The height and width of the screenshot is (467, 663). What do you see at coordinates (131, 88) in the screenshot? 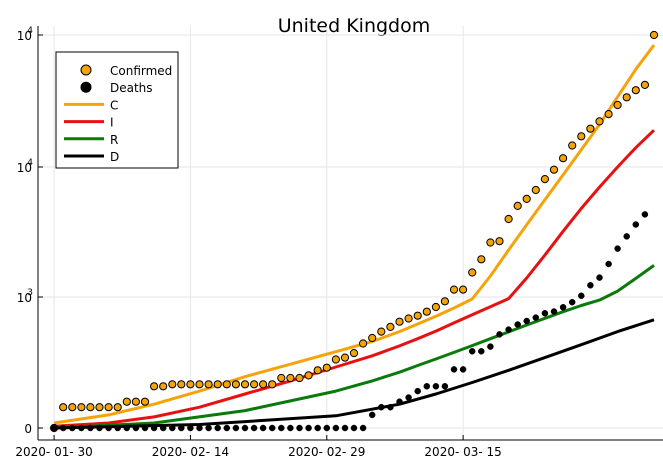
I see `legend-label: Deaths` at bounding box center [131, 88].